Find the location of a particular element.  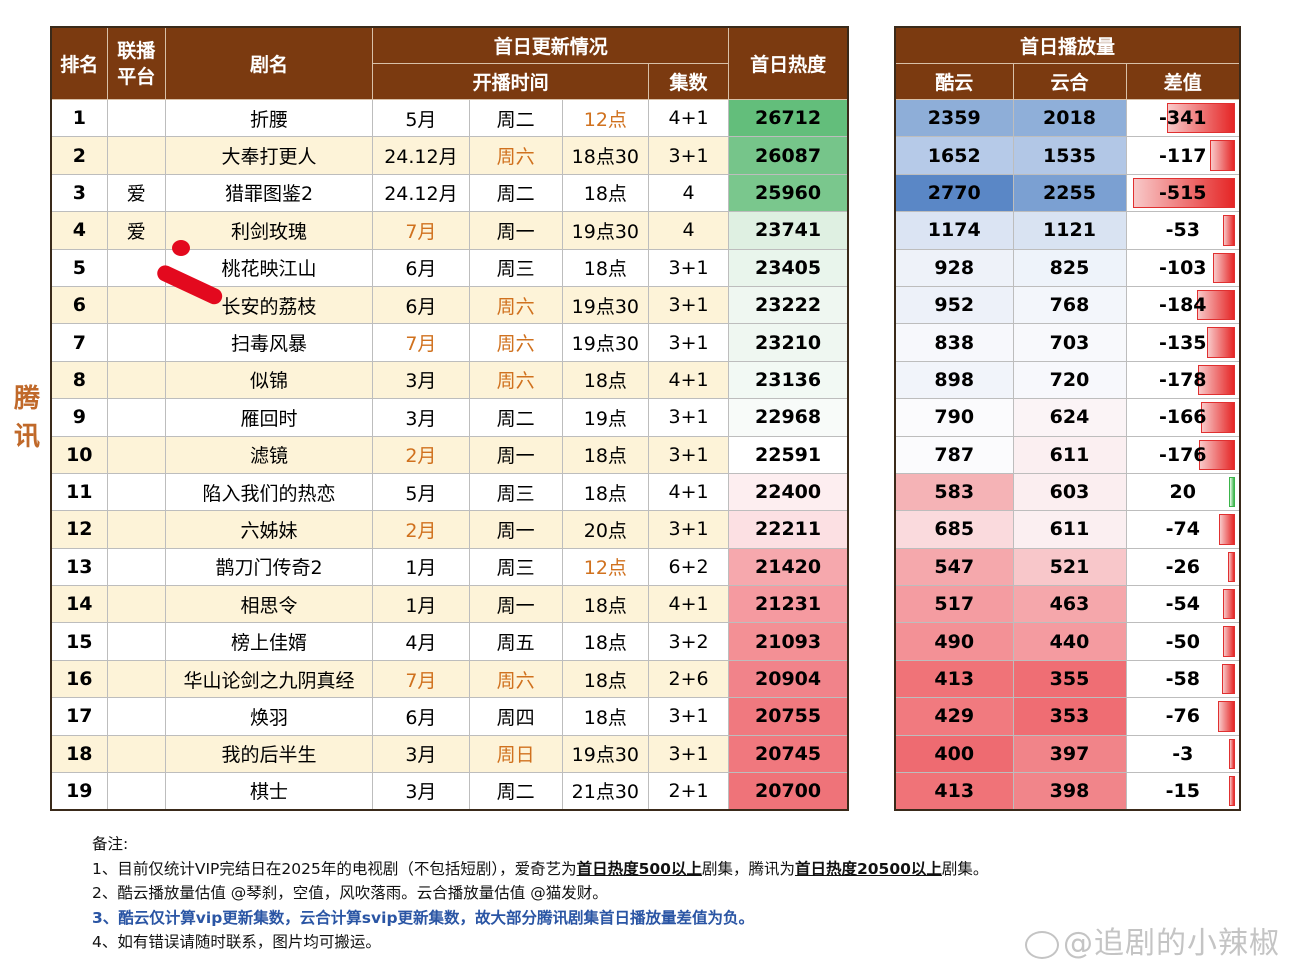

yunhe-cell: 720 is located at coordinates (1069, 380).